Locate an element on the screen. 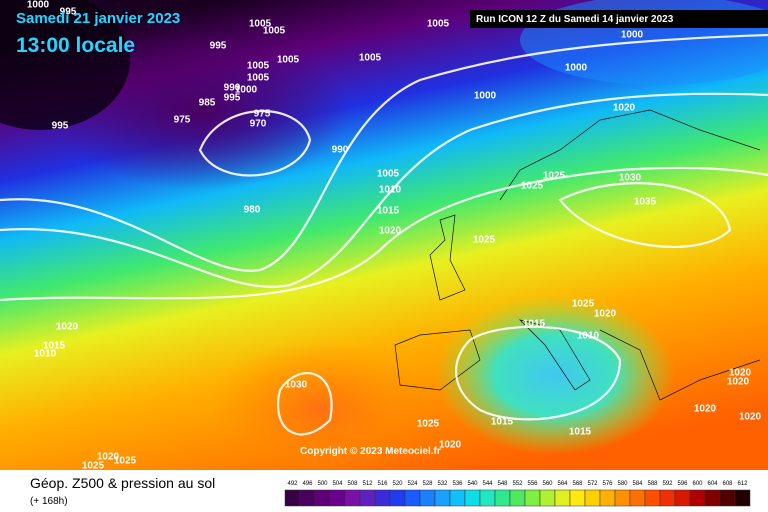  isobar-label: 1035 is located at coordinates (645, 202).